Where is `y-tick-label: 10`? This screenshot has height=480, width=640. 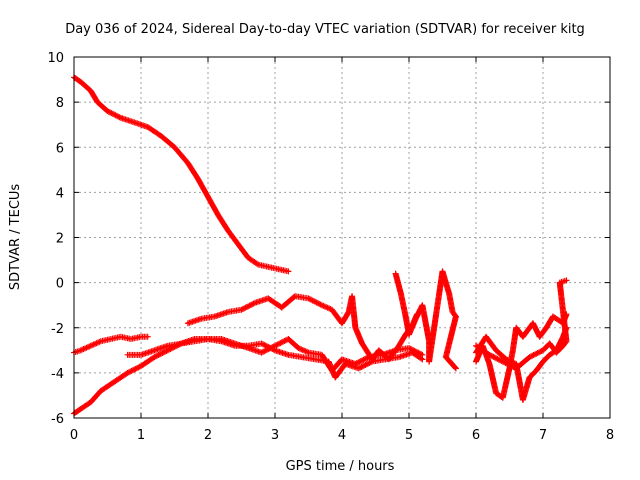 y-tick-label: 10 is located at coordinates (55, 58).